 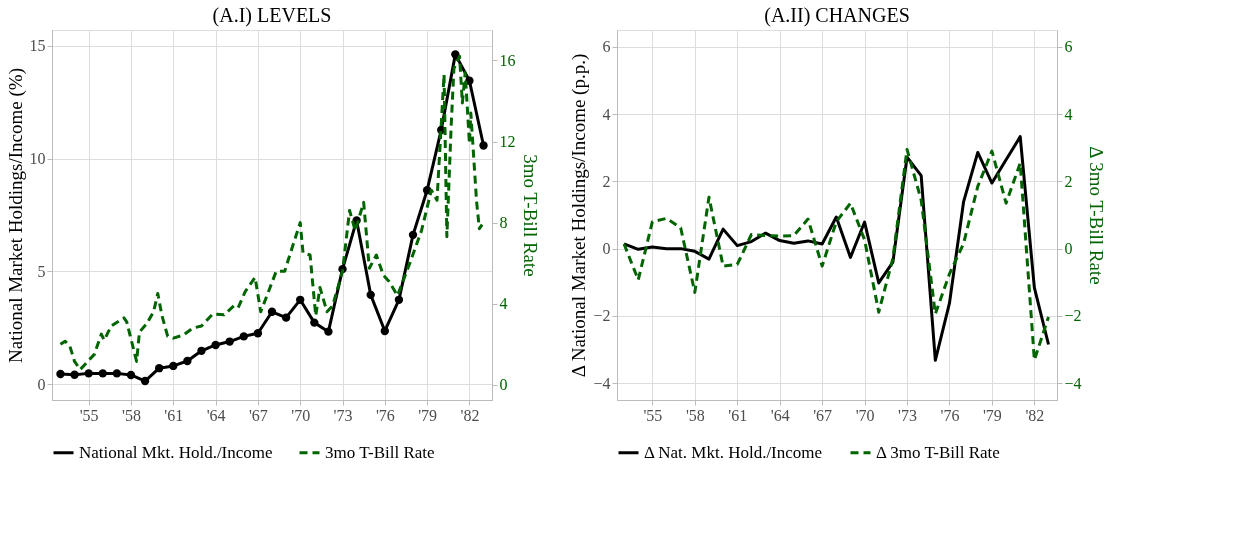 What do you see at coordinates (37, 46) in the screenshot?
I see `y-tick-label: 15` at bounding box center [37, 46].